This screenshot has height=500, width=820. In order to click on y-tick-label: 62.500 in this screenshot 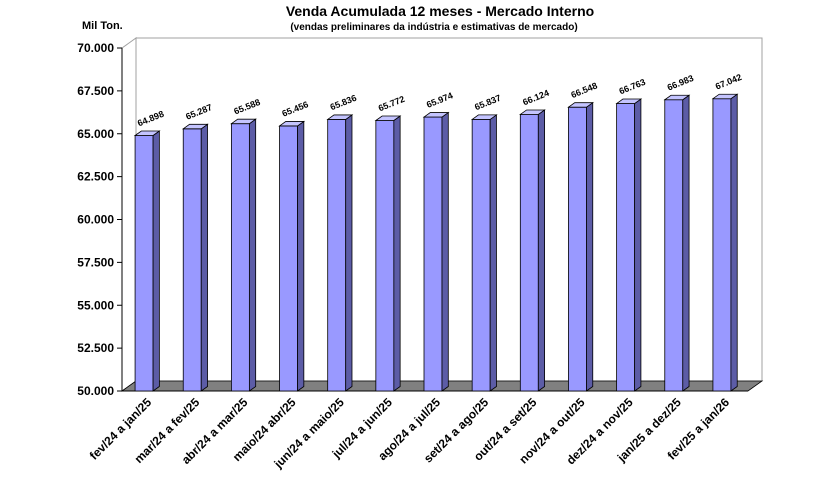, I will do `click(95, 177)`.